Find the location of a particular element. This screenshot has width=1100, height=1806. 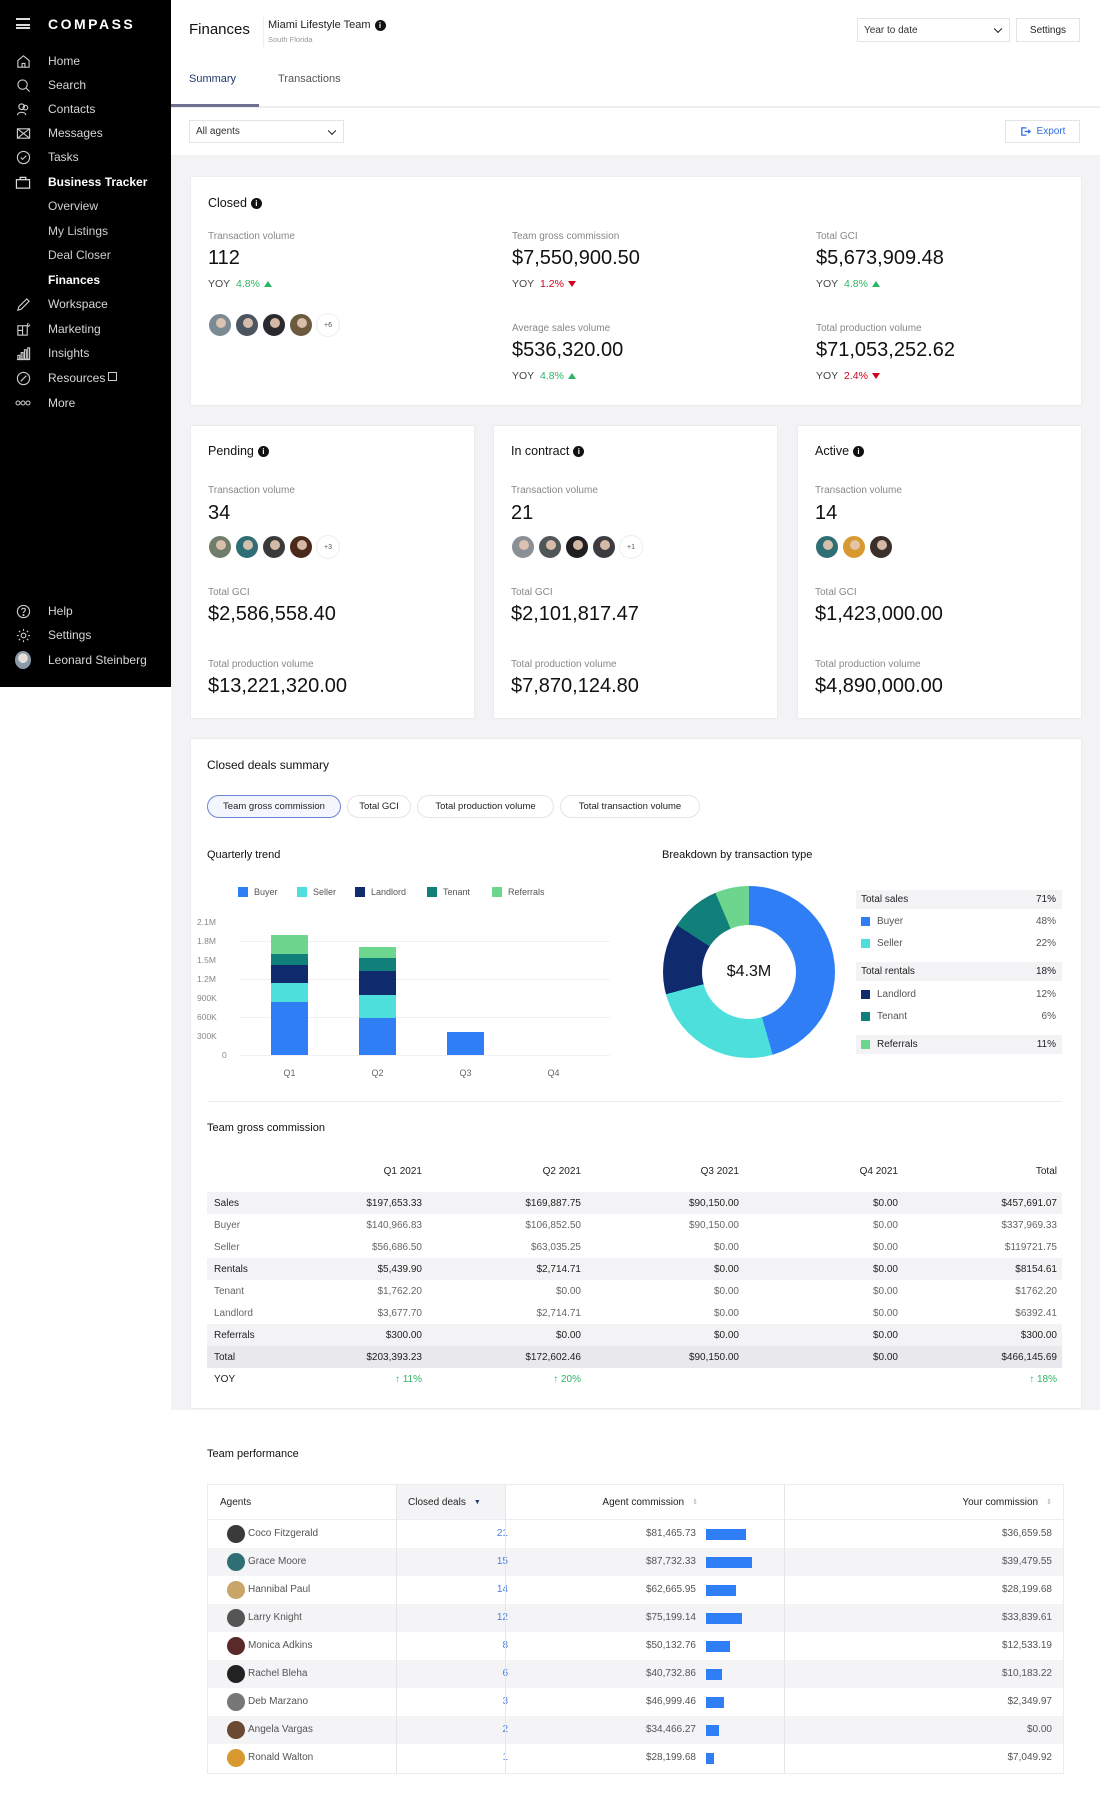

more-avatars-badge: +1 is located at coordinates (631, 547).